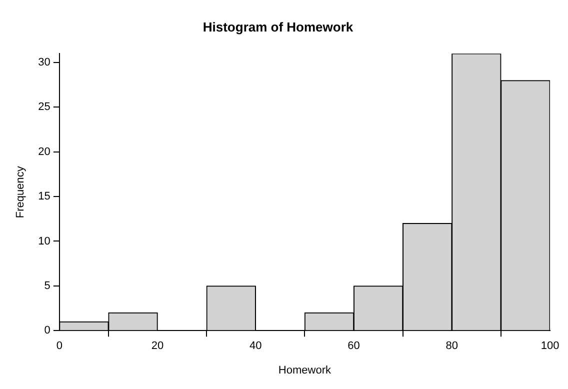 This screenshot has height=389, width=568. What do you see at coordinates (305, 370) in the screenshot?
I see `x-axis-title: Homework` at bounding box center [305, 370].